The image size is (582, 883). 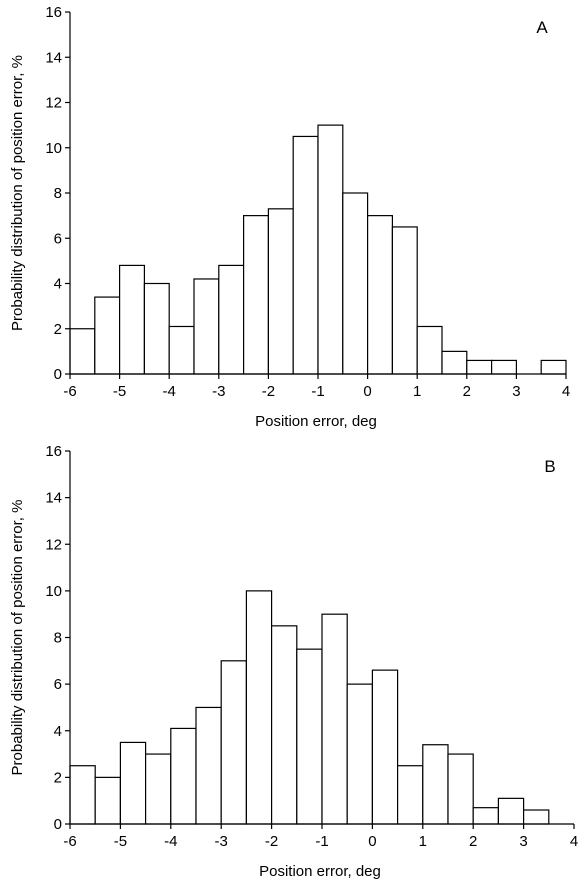 What do you see at coordinates (542, 27) in the screenshot?
I see `panel-label: A` at bounding box center [542, 27].